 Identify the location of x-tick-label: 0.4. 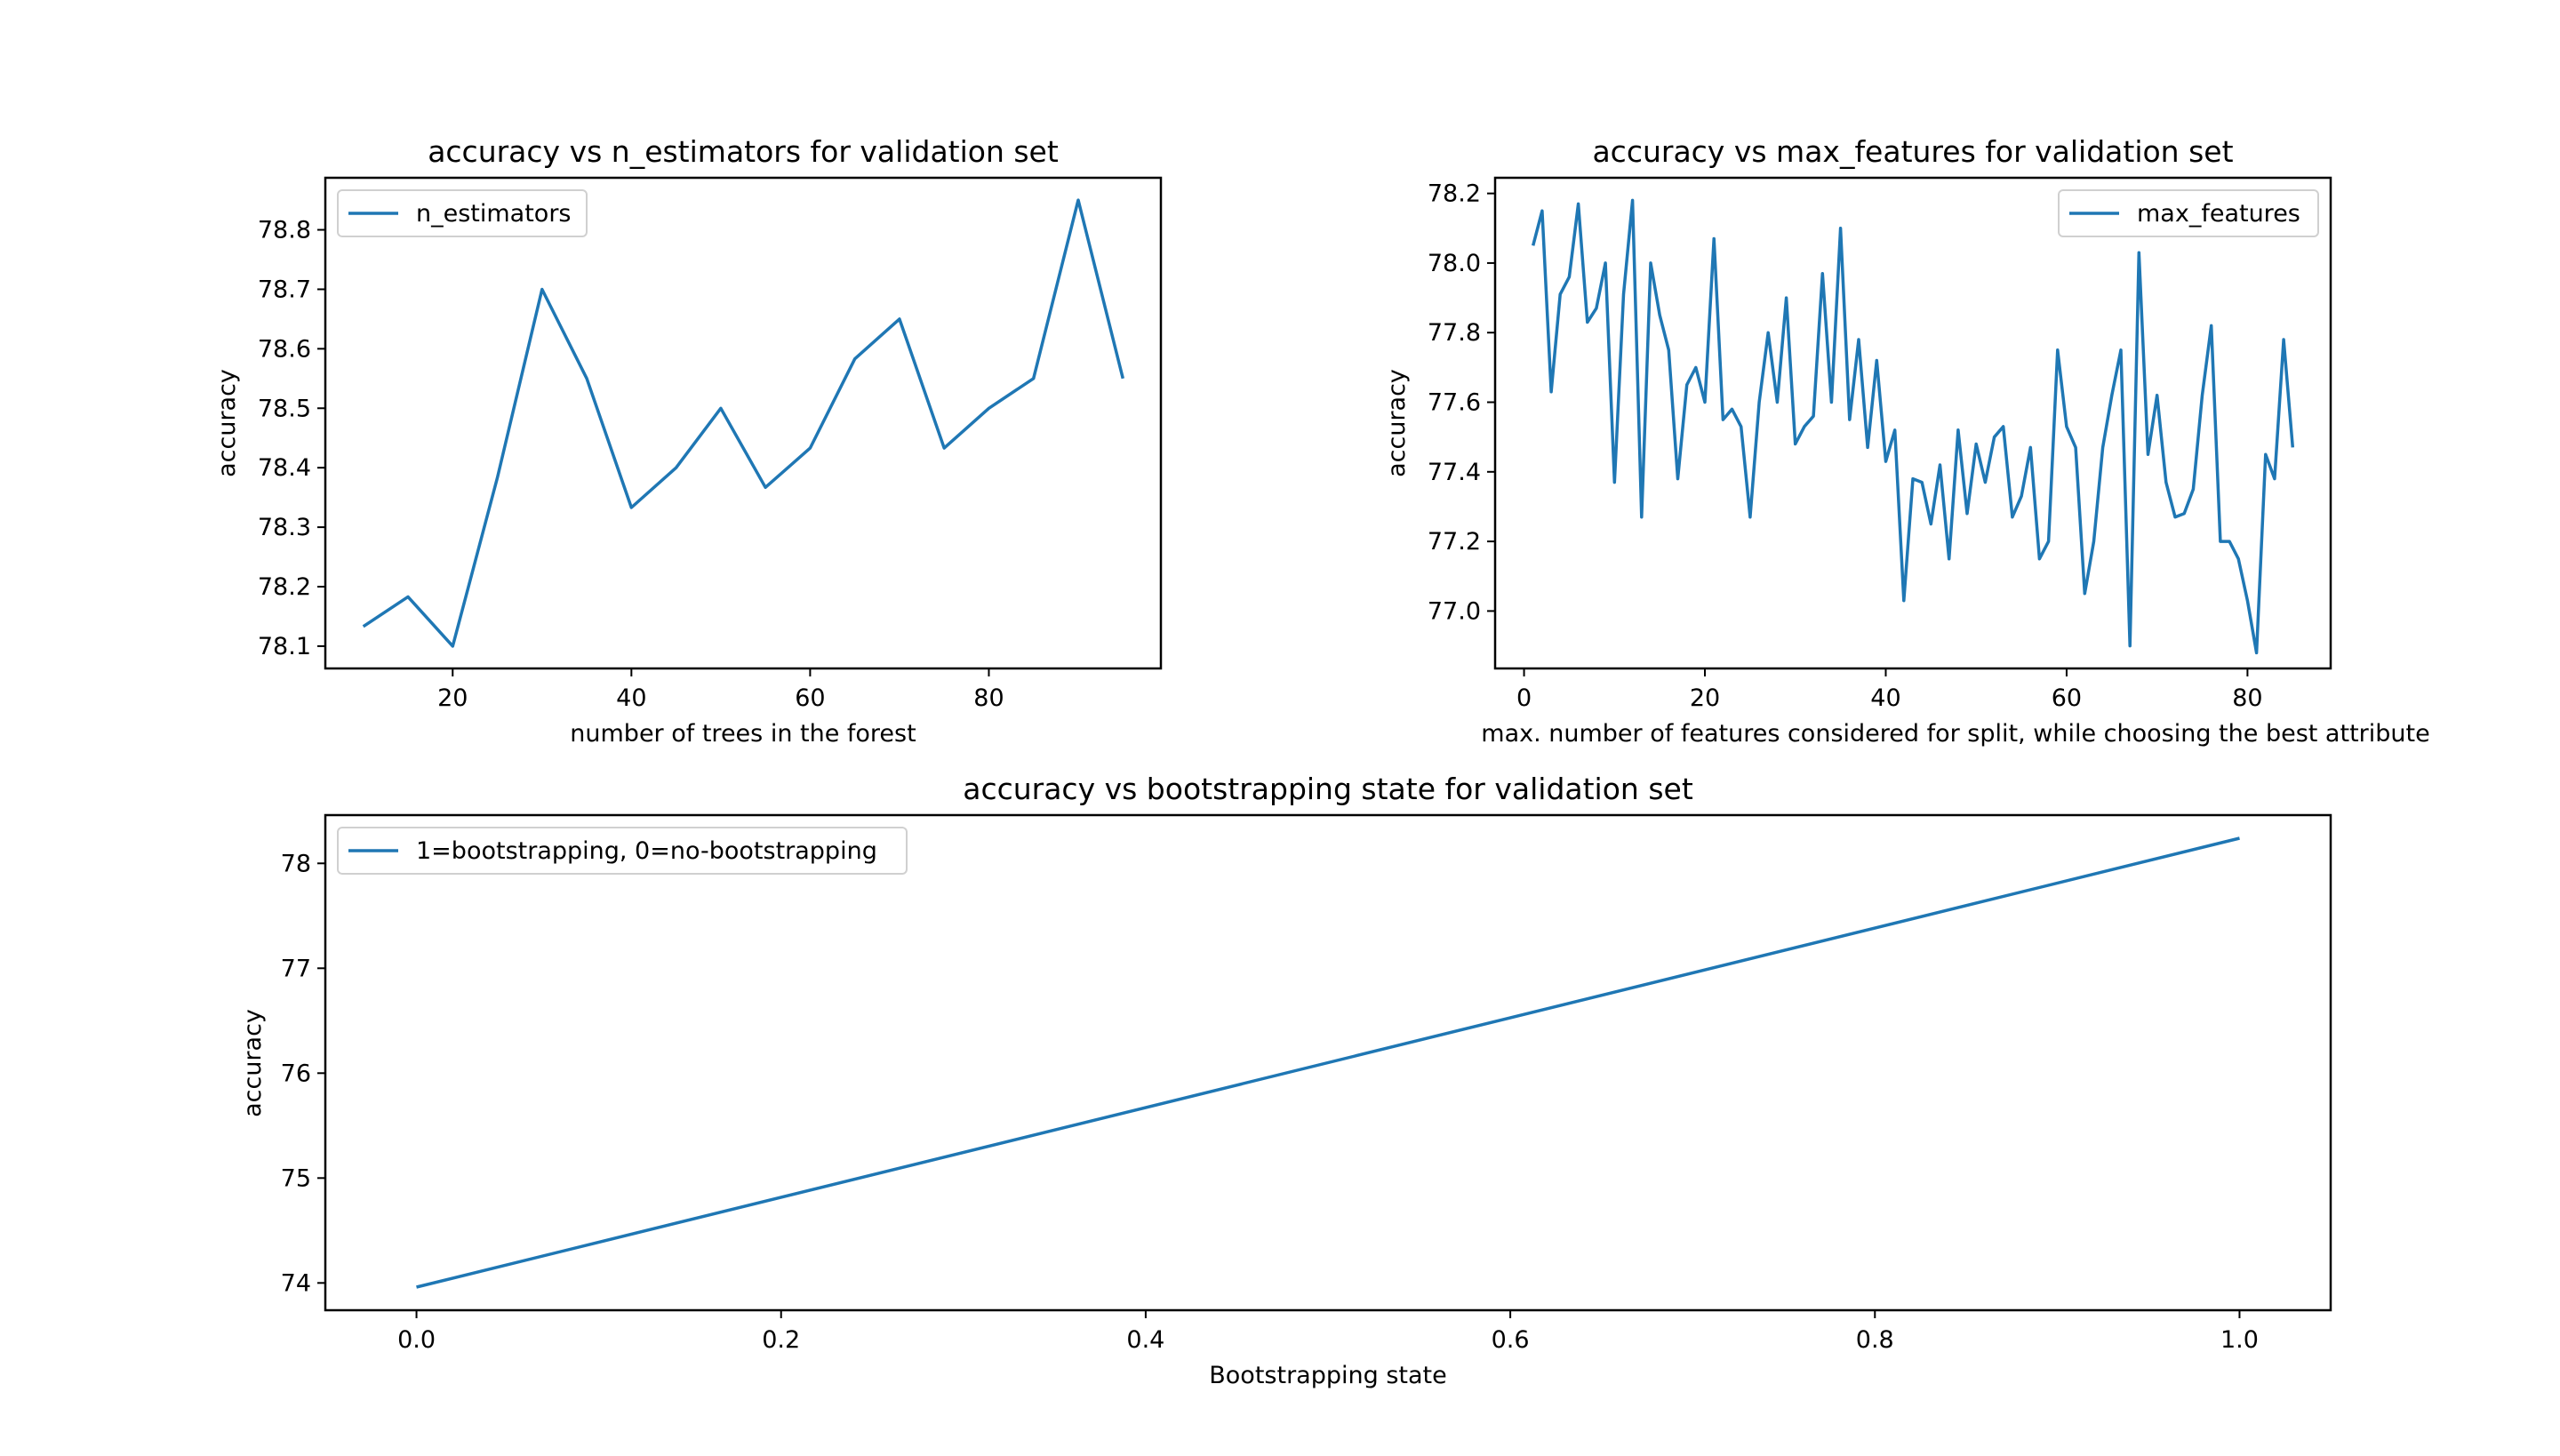
(1145, 1340).